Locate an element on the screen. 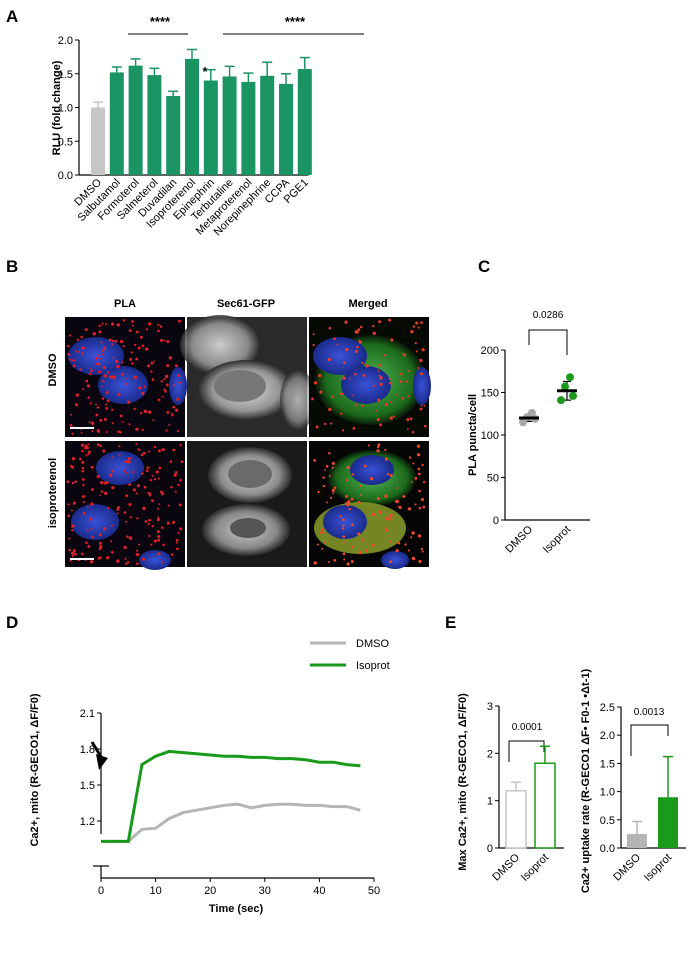  chart-e2-bar is located at coordinates (668, 822).